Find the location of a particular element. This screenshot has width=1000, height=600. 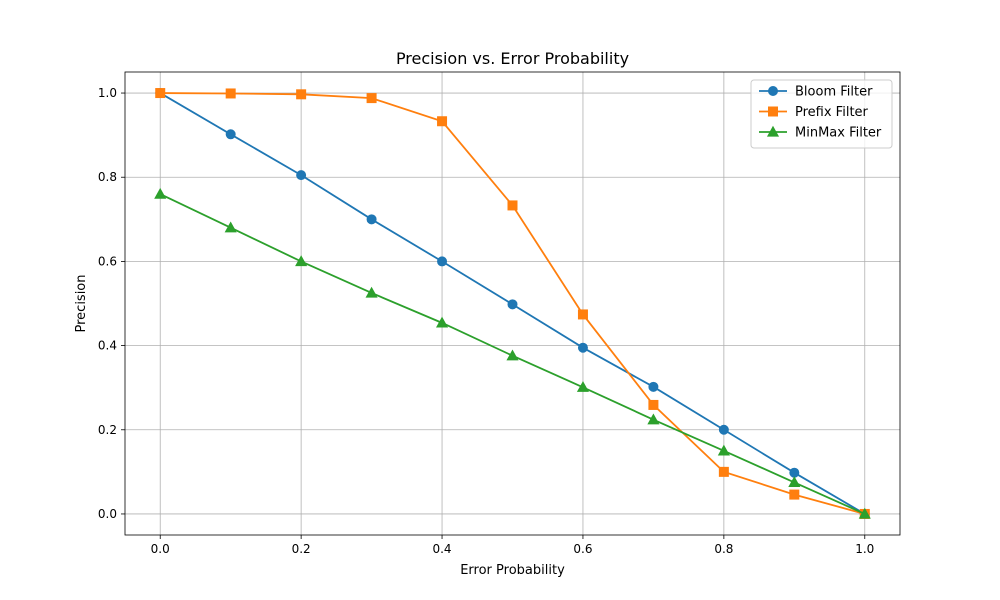

x-tick-label: 0.2 is located at coordinates (301, 549).